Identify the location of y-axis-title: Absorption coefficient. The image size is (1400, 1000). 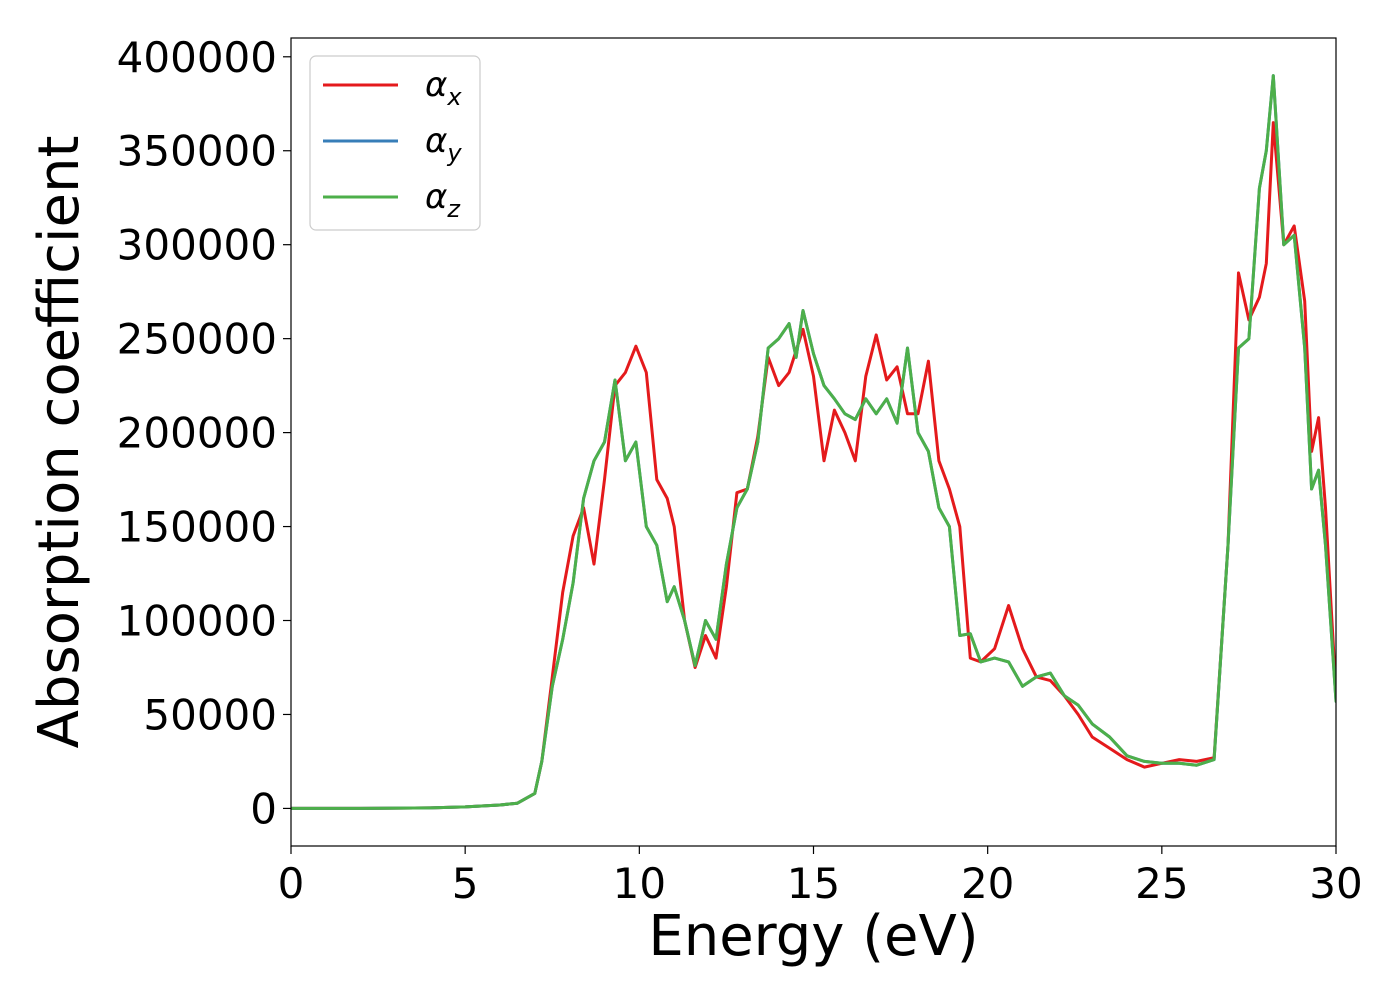
(59, 442).